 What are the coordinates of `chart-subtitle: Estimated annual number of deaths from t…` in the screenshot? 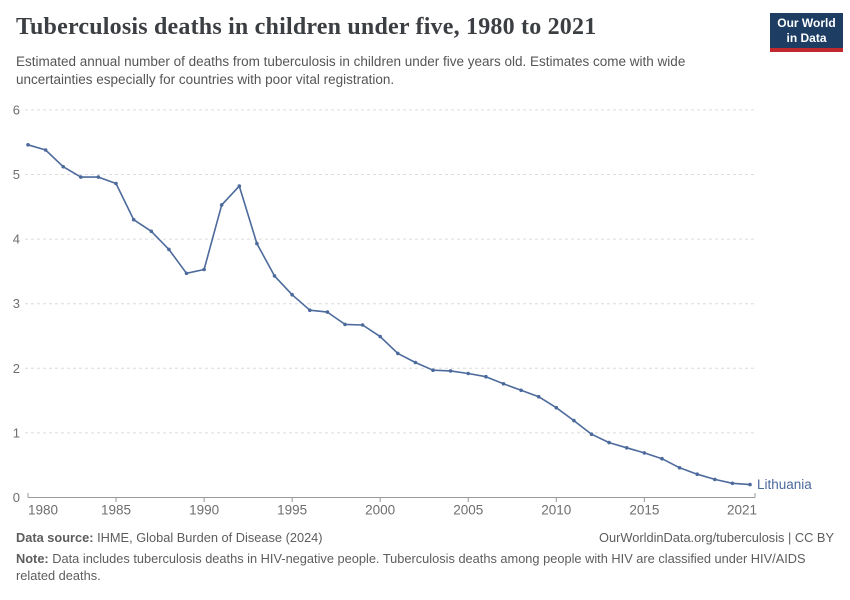 It's located at (351, 70).